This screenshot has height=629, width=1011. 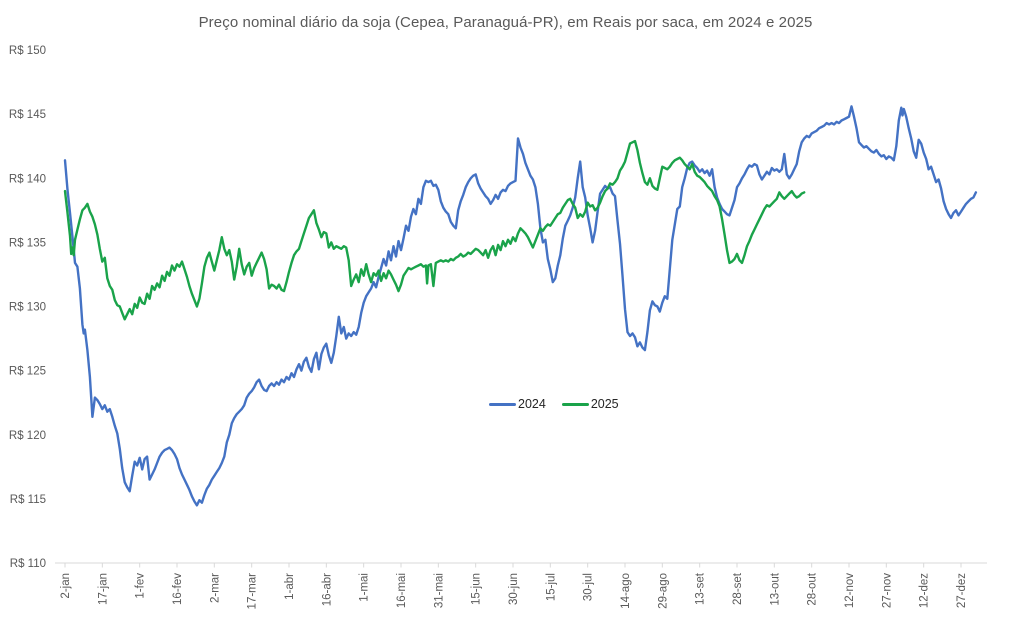 What do you see at coordinates (215, 588) in the screenshot?
I see `x-axis-tick-label: 2-mar` at bounding box center [215, 588].